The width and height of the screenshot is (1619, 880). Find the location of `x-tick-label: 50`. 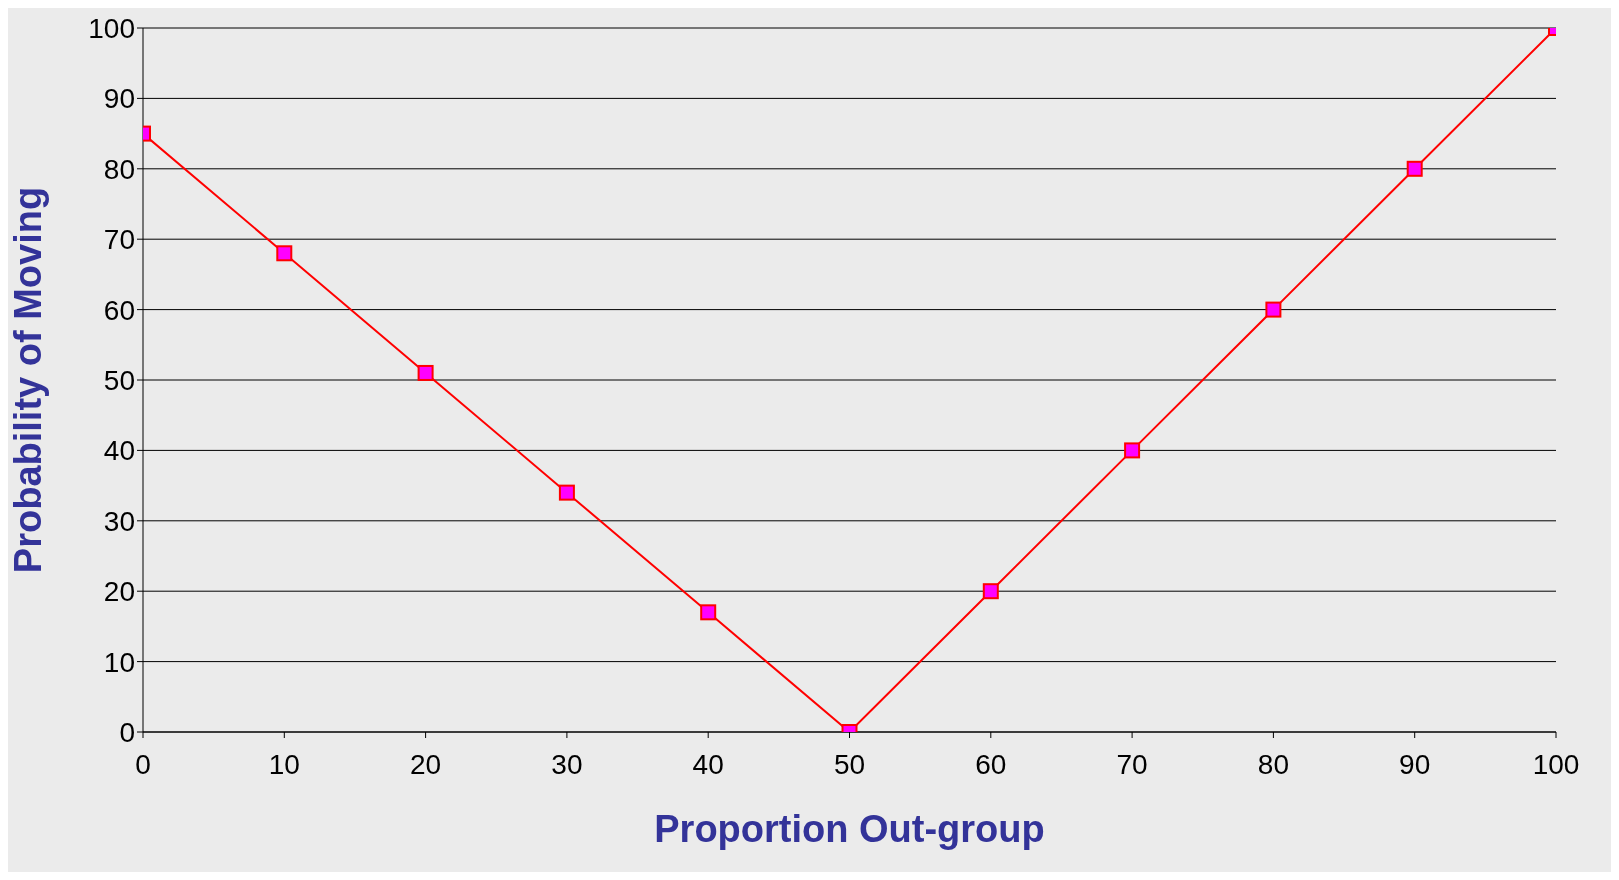

x-tick-label: 50 is located at coordinates (849, 764).